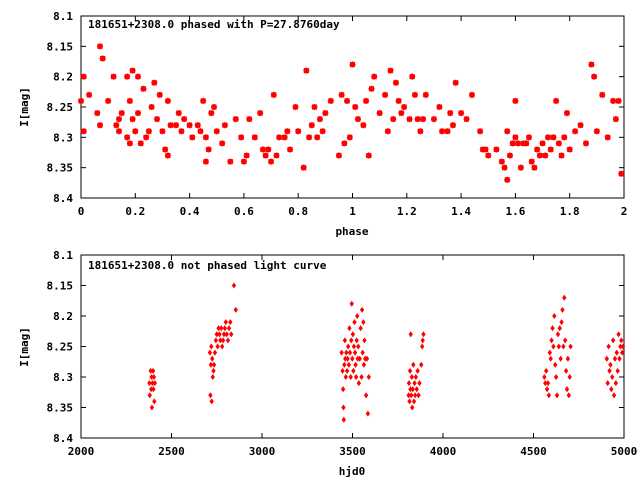  What do you see at coordinates (298, 211) in the screenshot?
I see `x-tick-label: 0.8` at bounding box center [298, 211].